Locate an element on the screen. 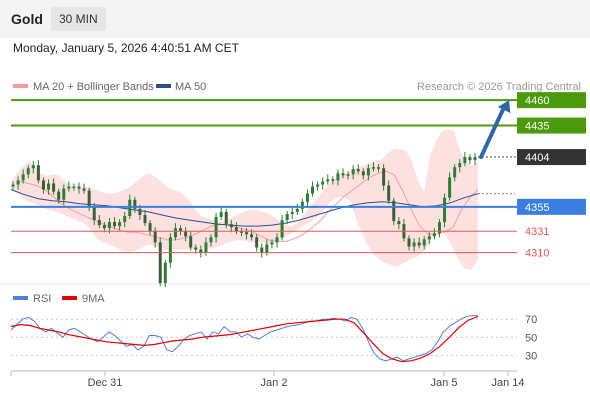  x-tick-label: Jan 5 is located at coordinates (444, 383).